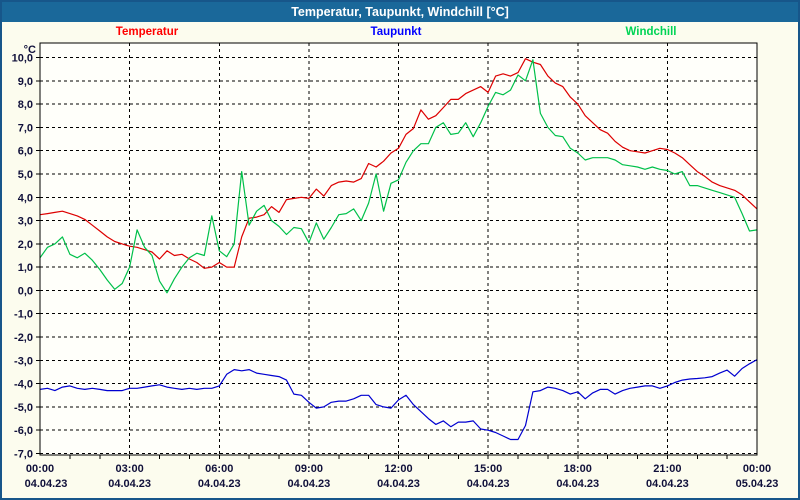 The width and height of the screenshot is (800, 500). Describe the element at coordinates (651, 32) in the screenshot. I see `legend-item-windchill: Windchill` at that location.